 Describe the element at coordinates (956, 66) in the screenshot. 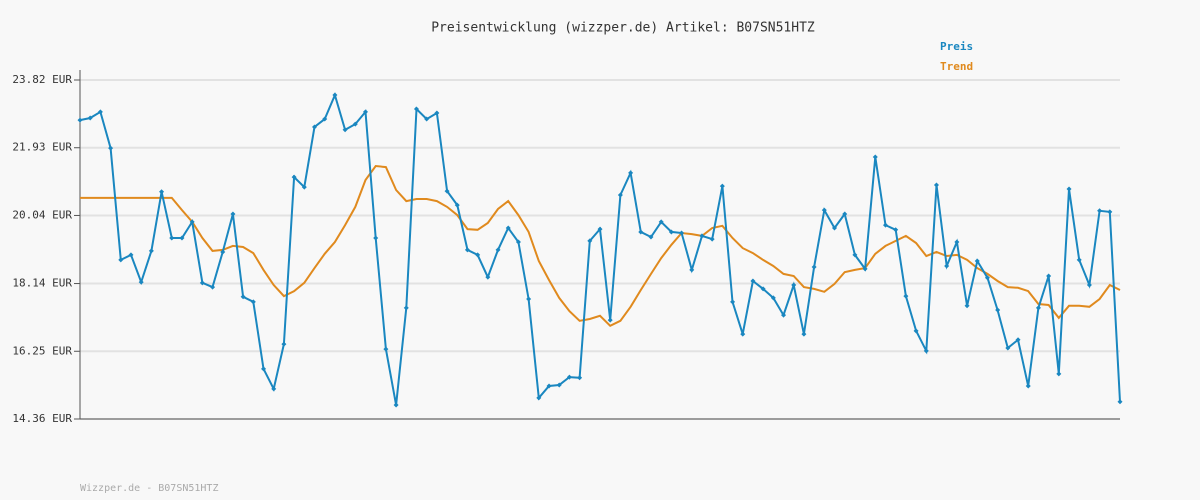

I see `legend-label: Trend` at that location.